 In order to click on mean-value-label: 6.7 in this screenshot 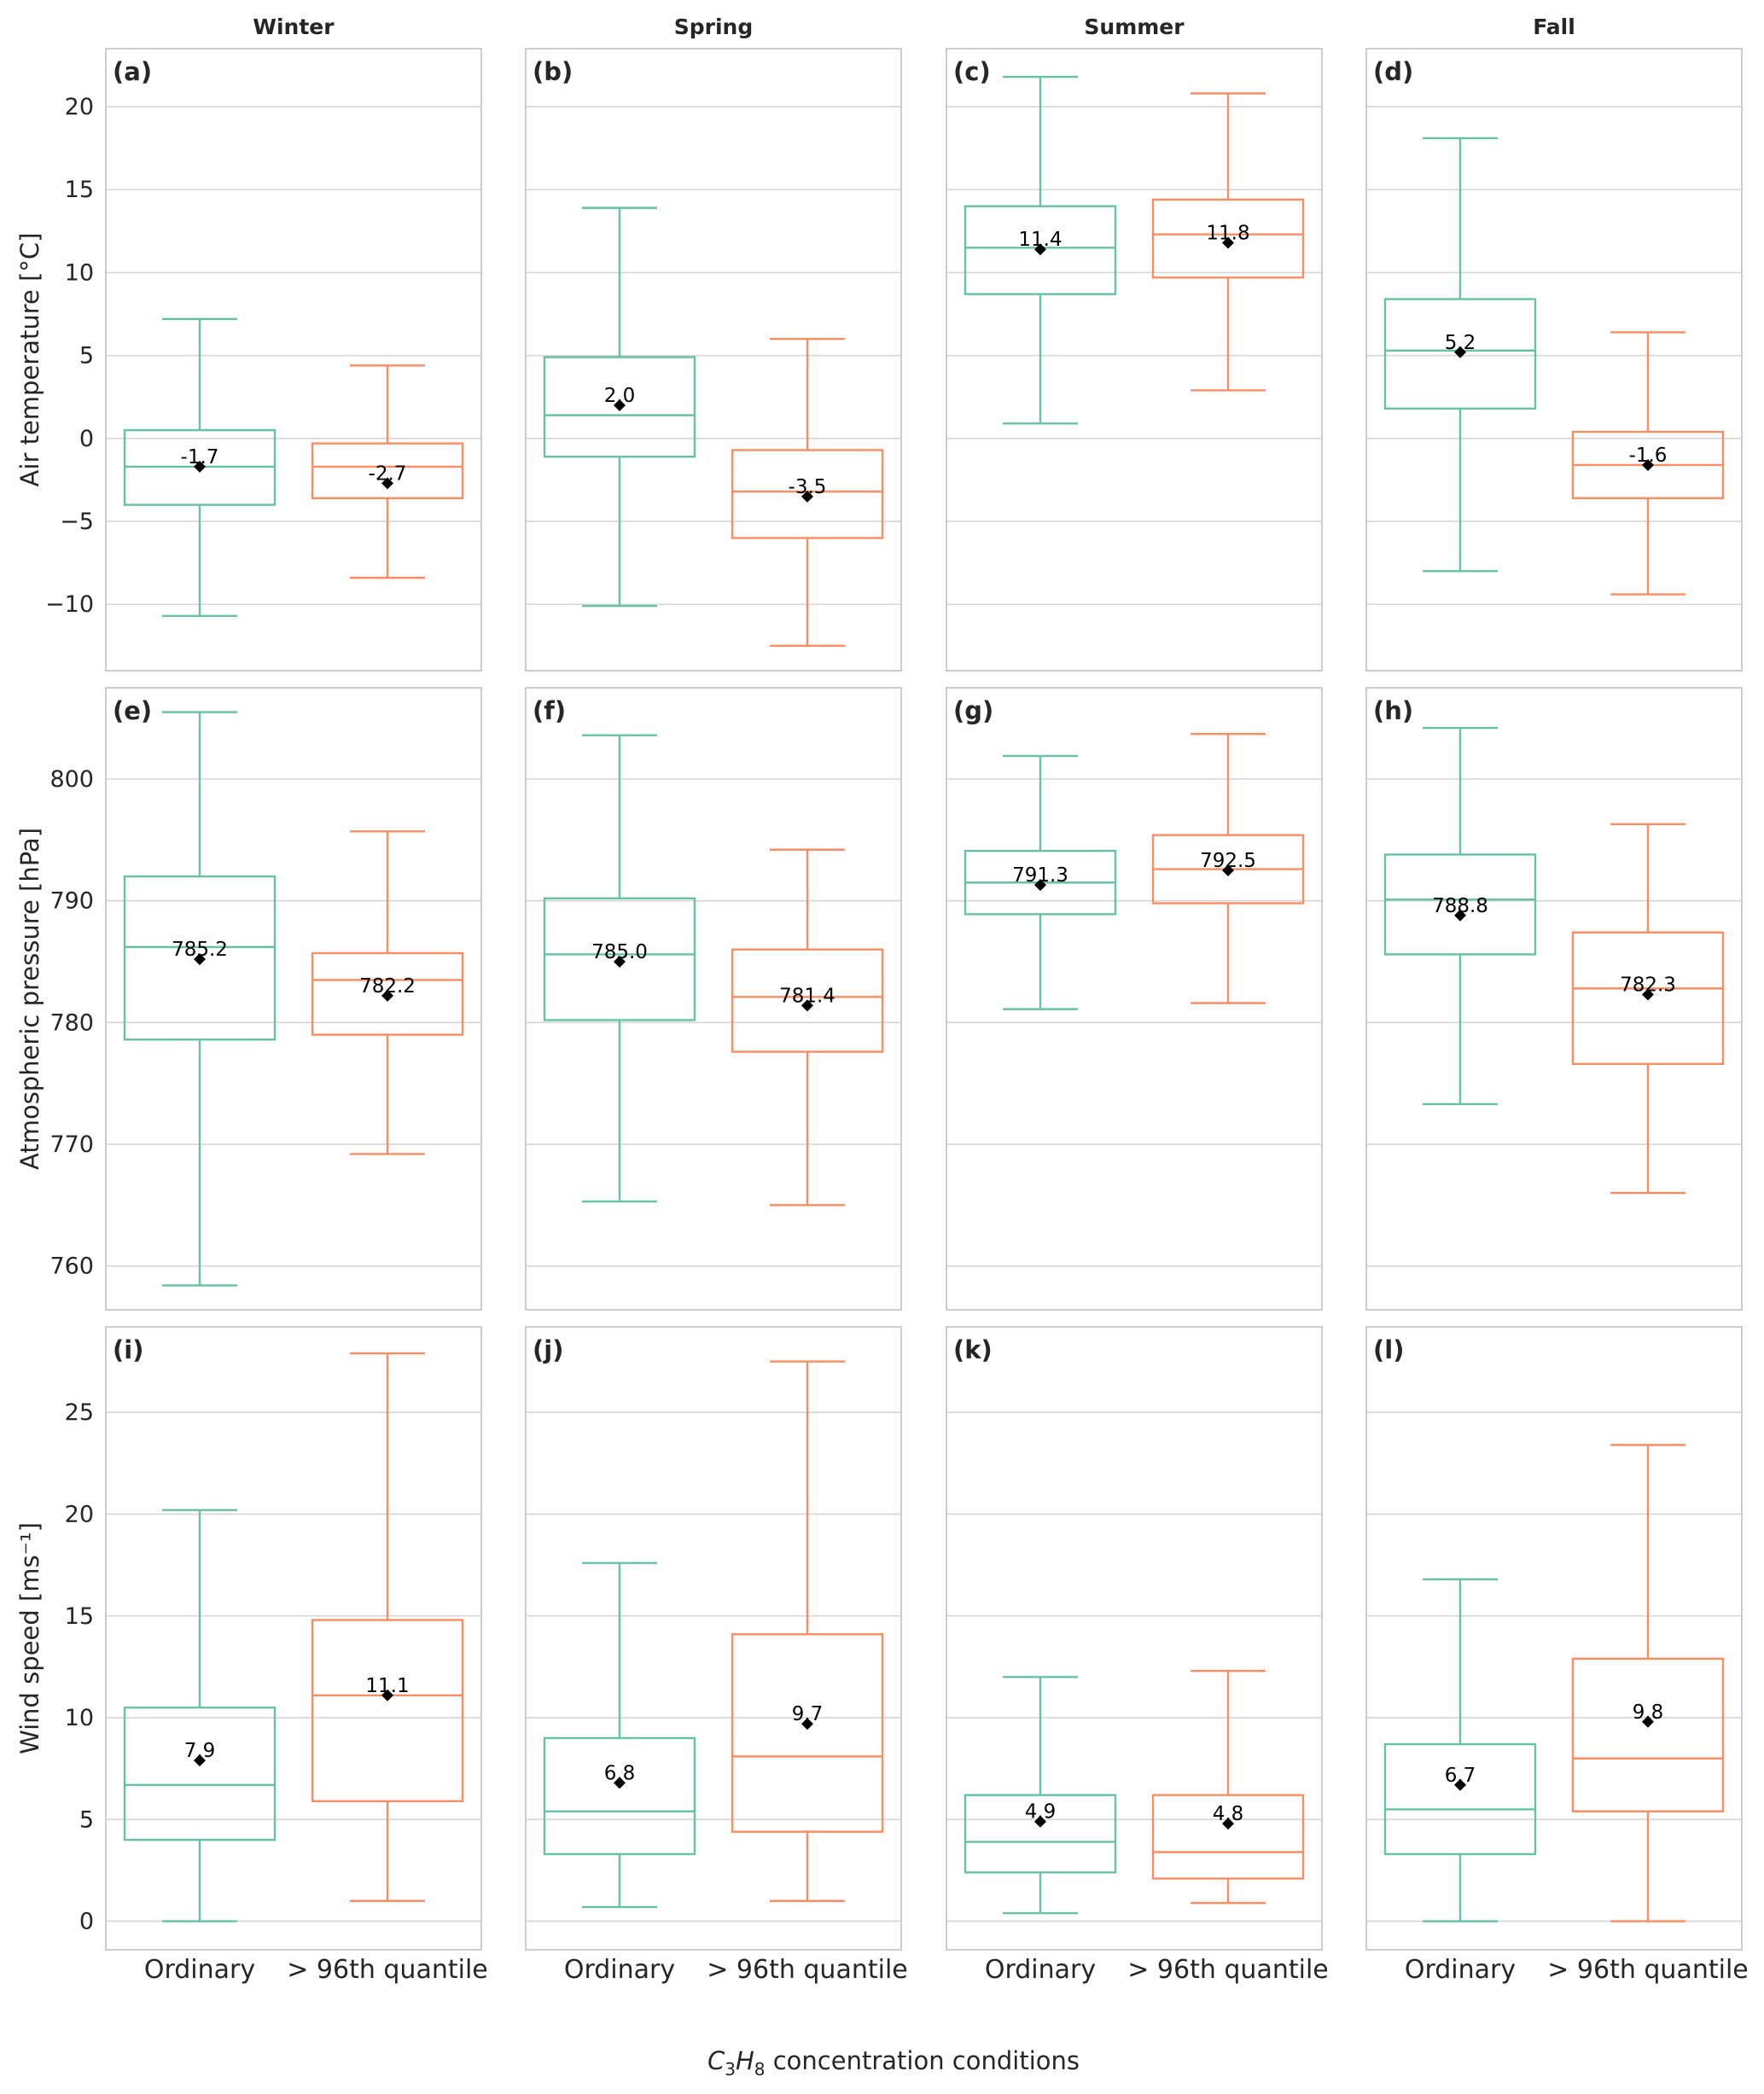, I will do `click(1460, 1776)`.